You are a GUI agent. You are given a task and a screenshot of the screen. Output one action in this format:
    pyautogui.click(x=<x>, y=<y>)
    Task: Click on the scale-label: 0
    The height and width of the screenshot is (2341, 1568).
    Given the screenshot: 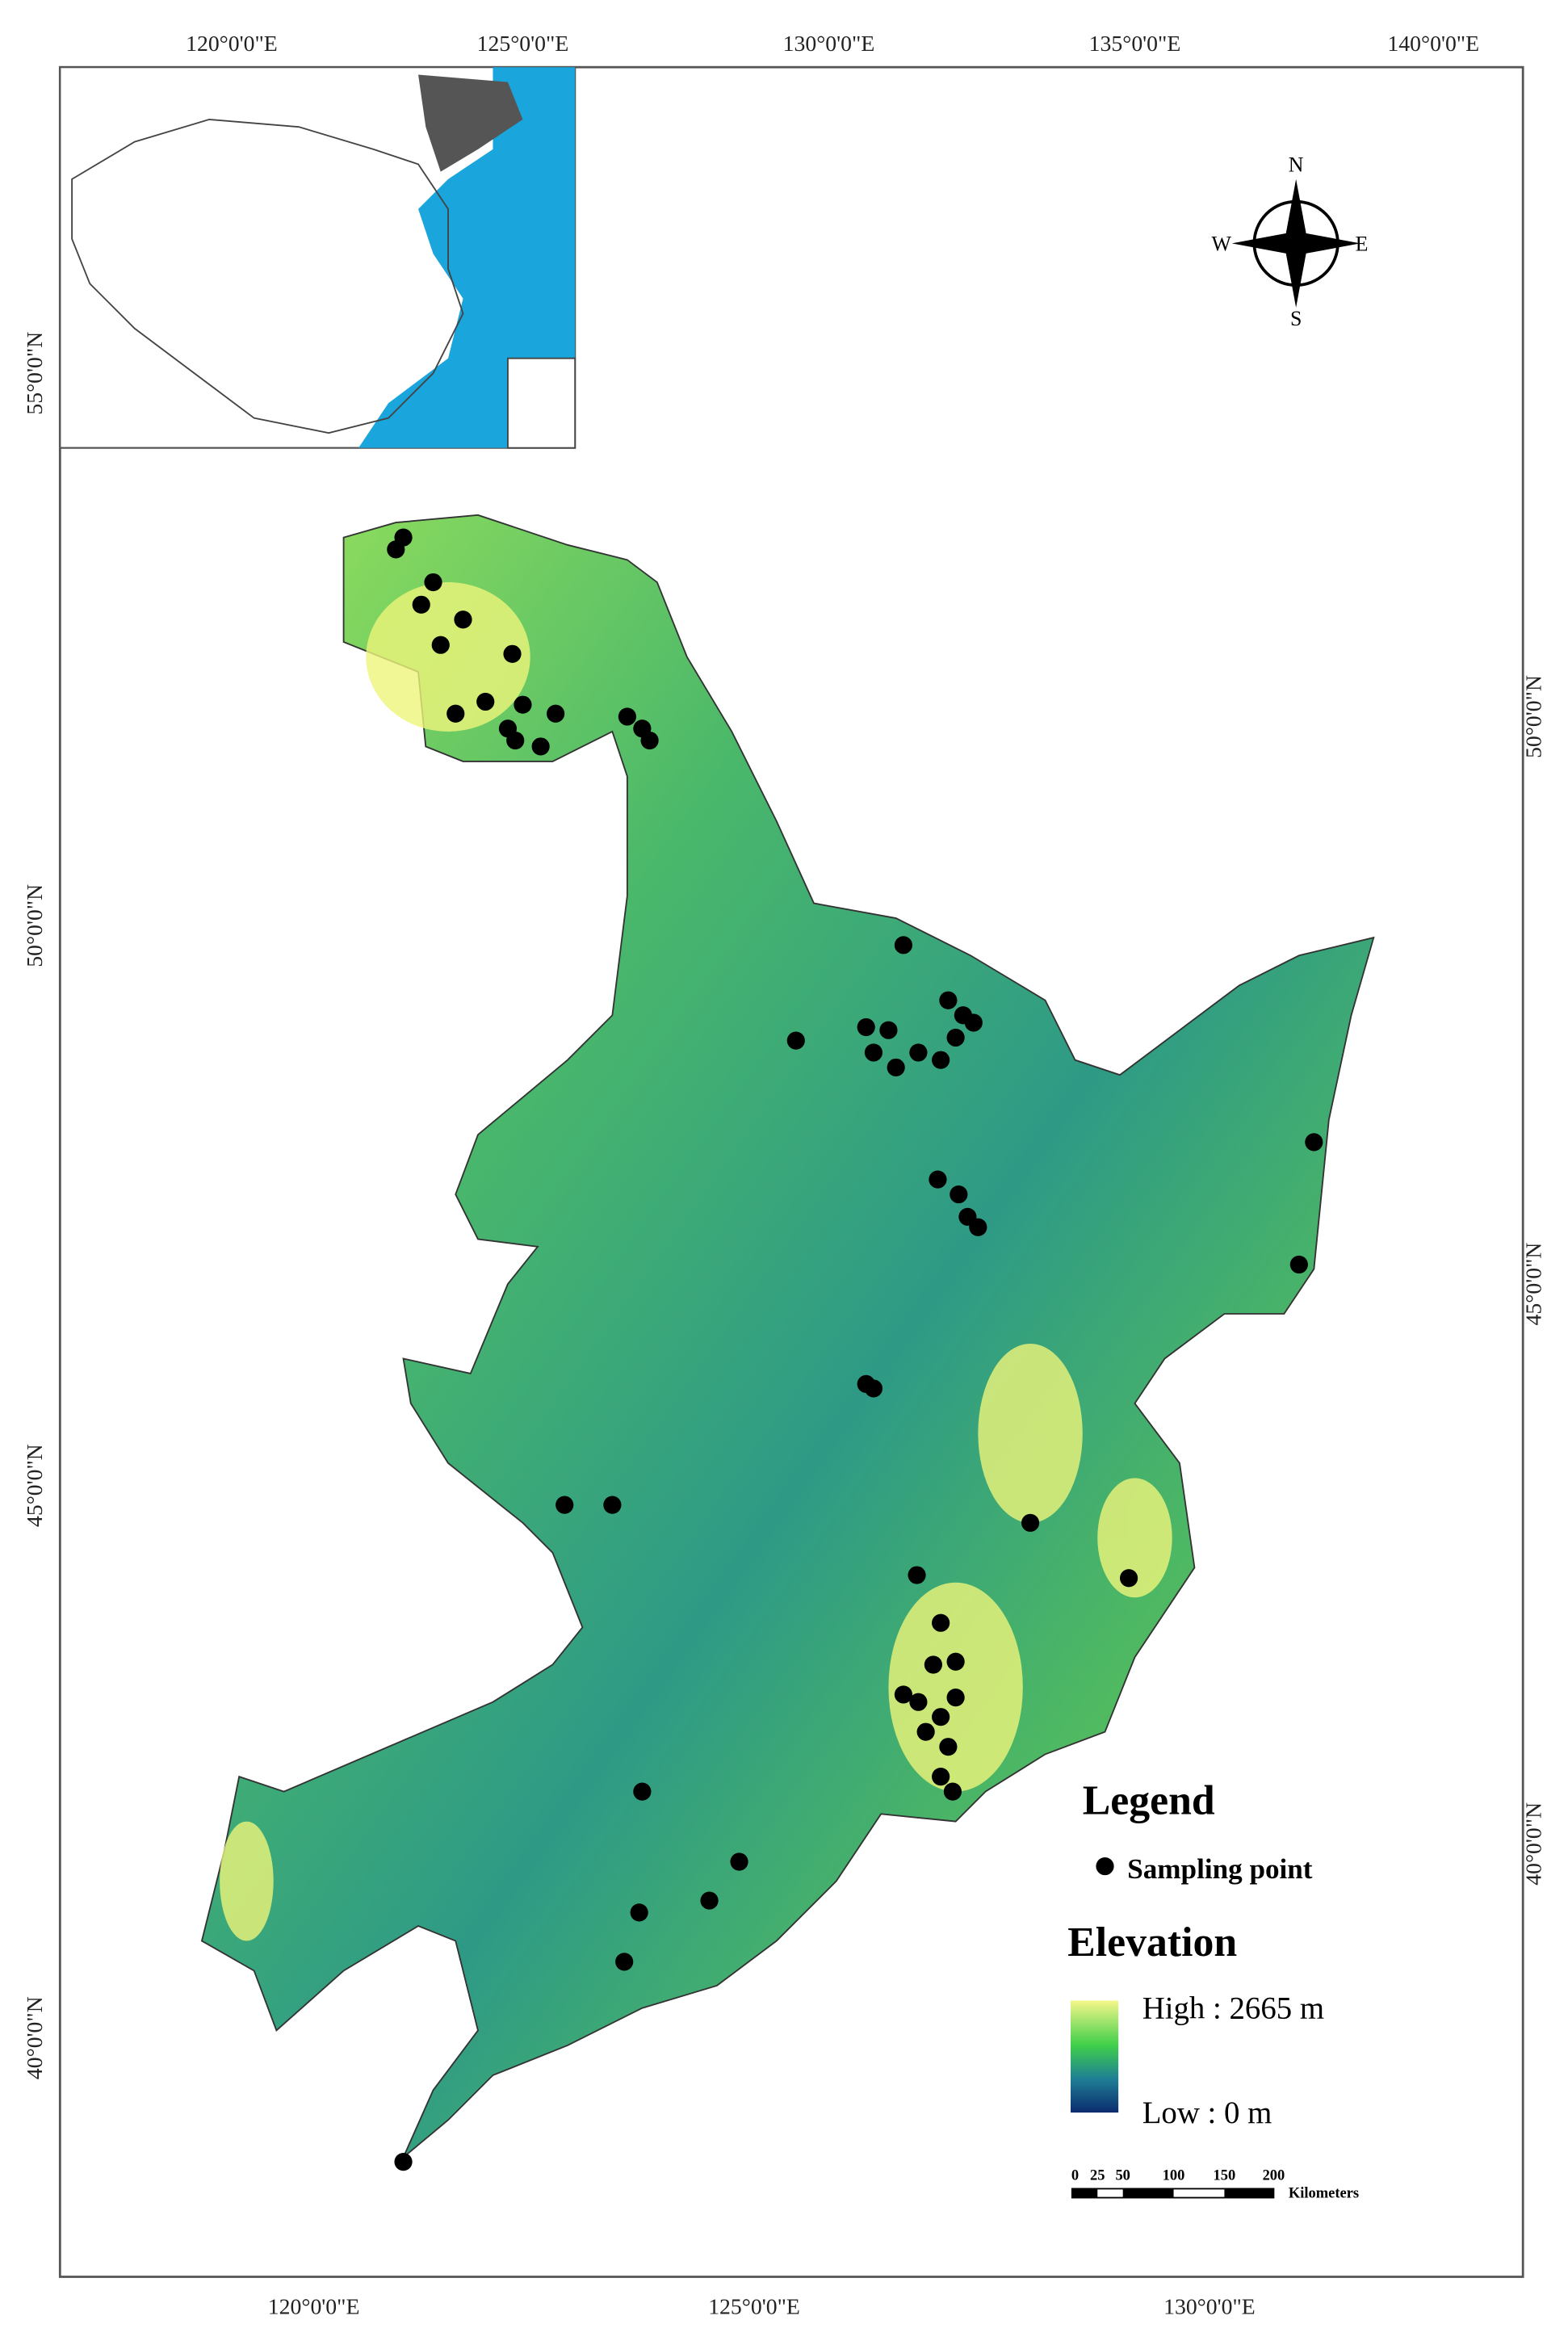 What is the action you would take?
    pyautogui.click(x=1075, y=2175)
    